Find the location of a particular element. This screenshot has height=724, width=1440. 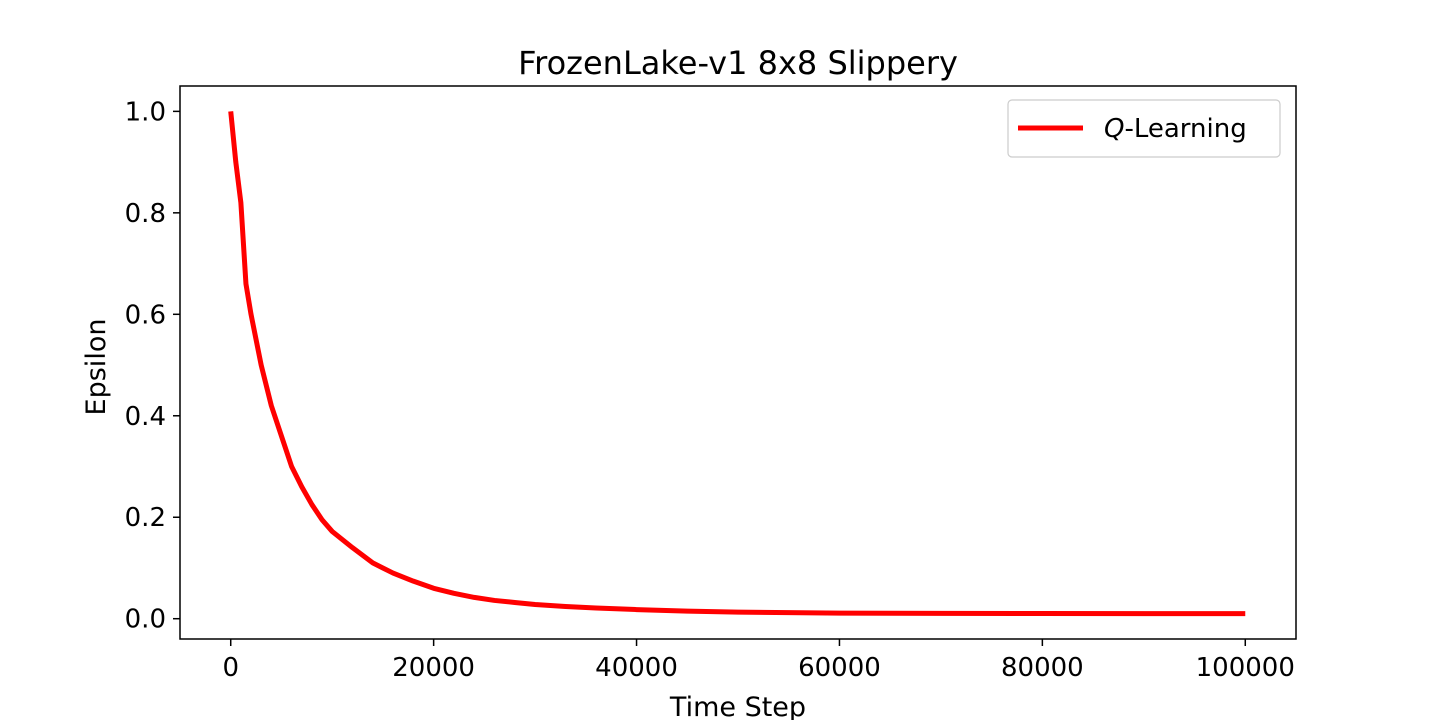

y-tick-label: 0.4 is located at coordinates (145, 417).